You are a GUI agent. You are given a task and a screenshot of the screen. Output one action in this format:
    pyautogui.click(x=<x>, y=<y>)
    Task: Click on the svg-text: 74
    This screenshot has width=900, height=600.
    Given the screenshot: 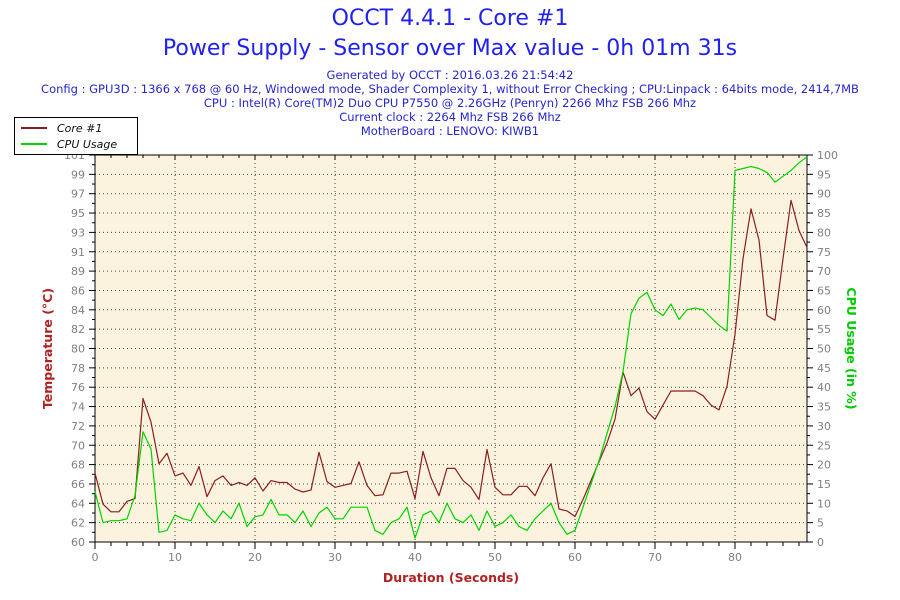 What is the action you would take?
    pyautogui.click(x=78, y=407)
    